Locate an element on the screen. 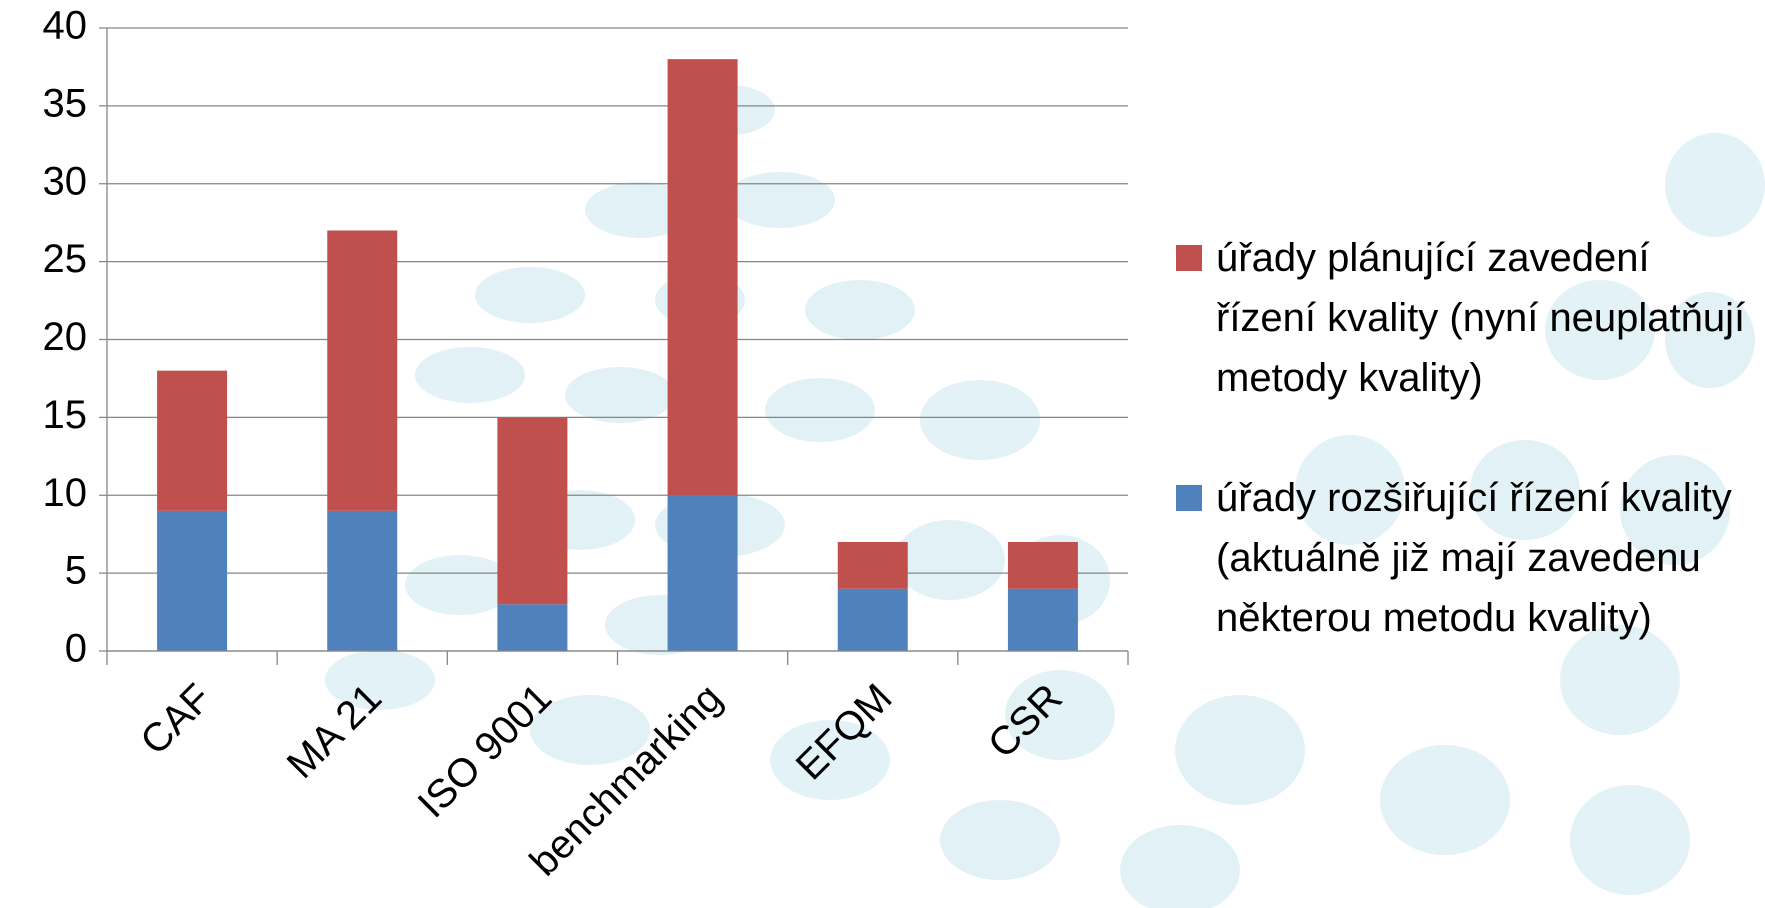  x-tick-label: ISO 9001 is located at coordinates (485, 751).